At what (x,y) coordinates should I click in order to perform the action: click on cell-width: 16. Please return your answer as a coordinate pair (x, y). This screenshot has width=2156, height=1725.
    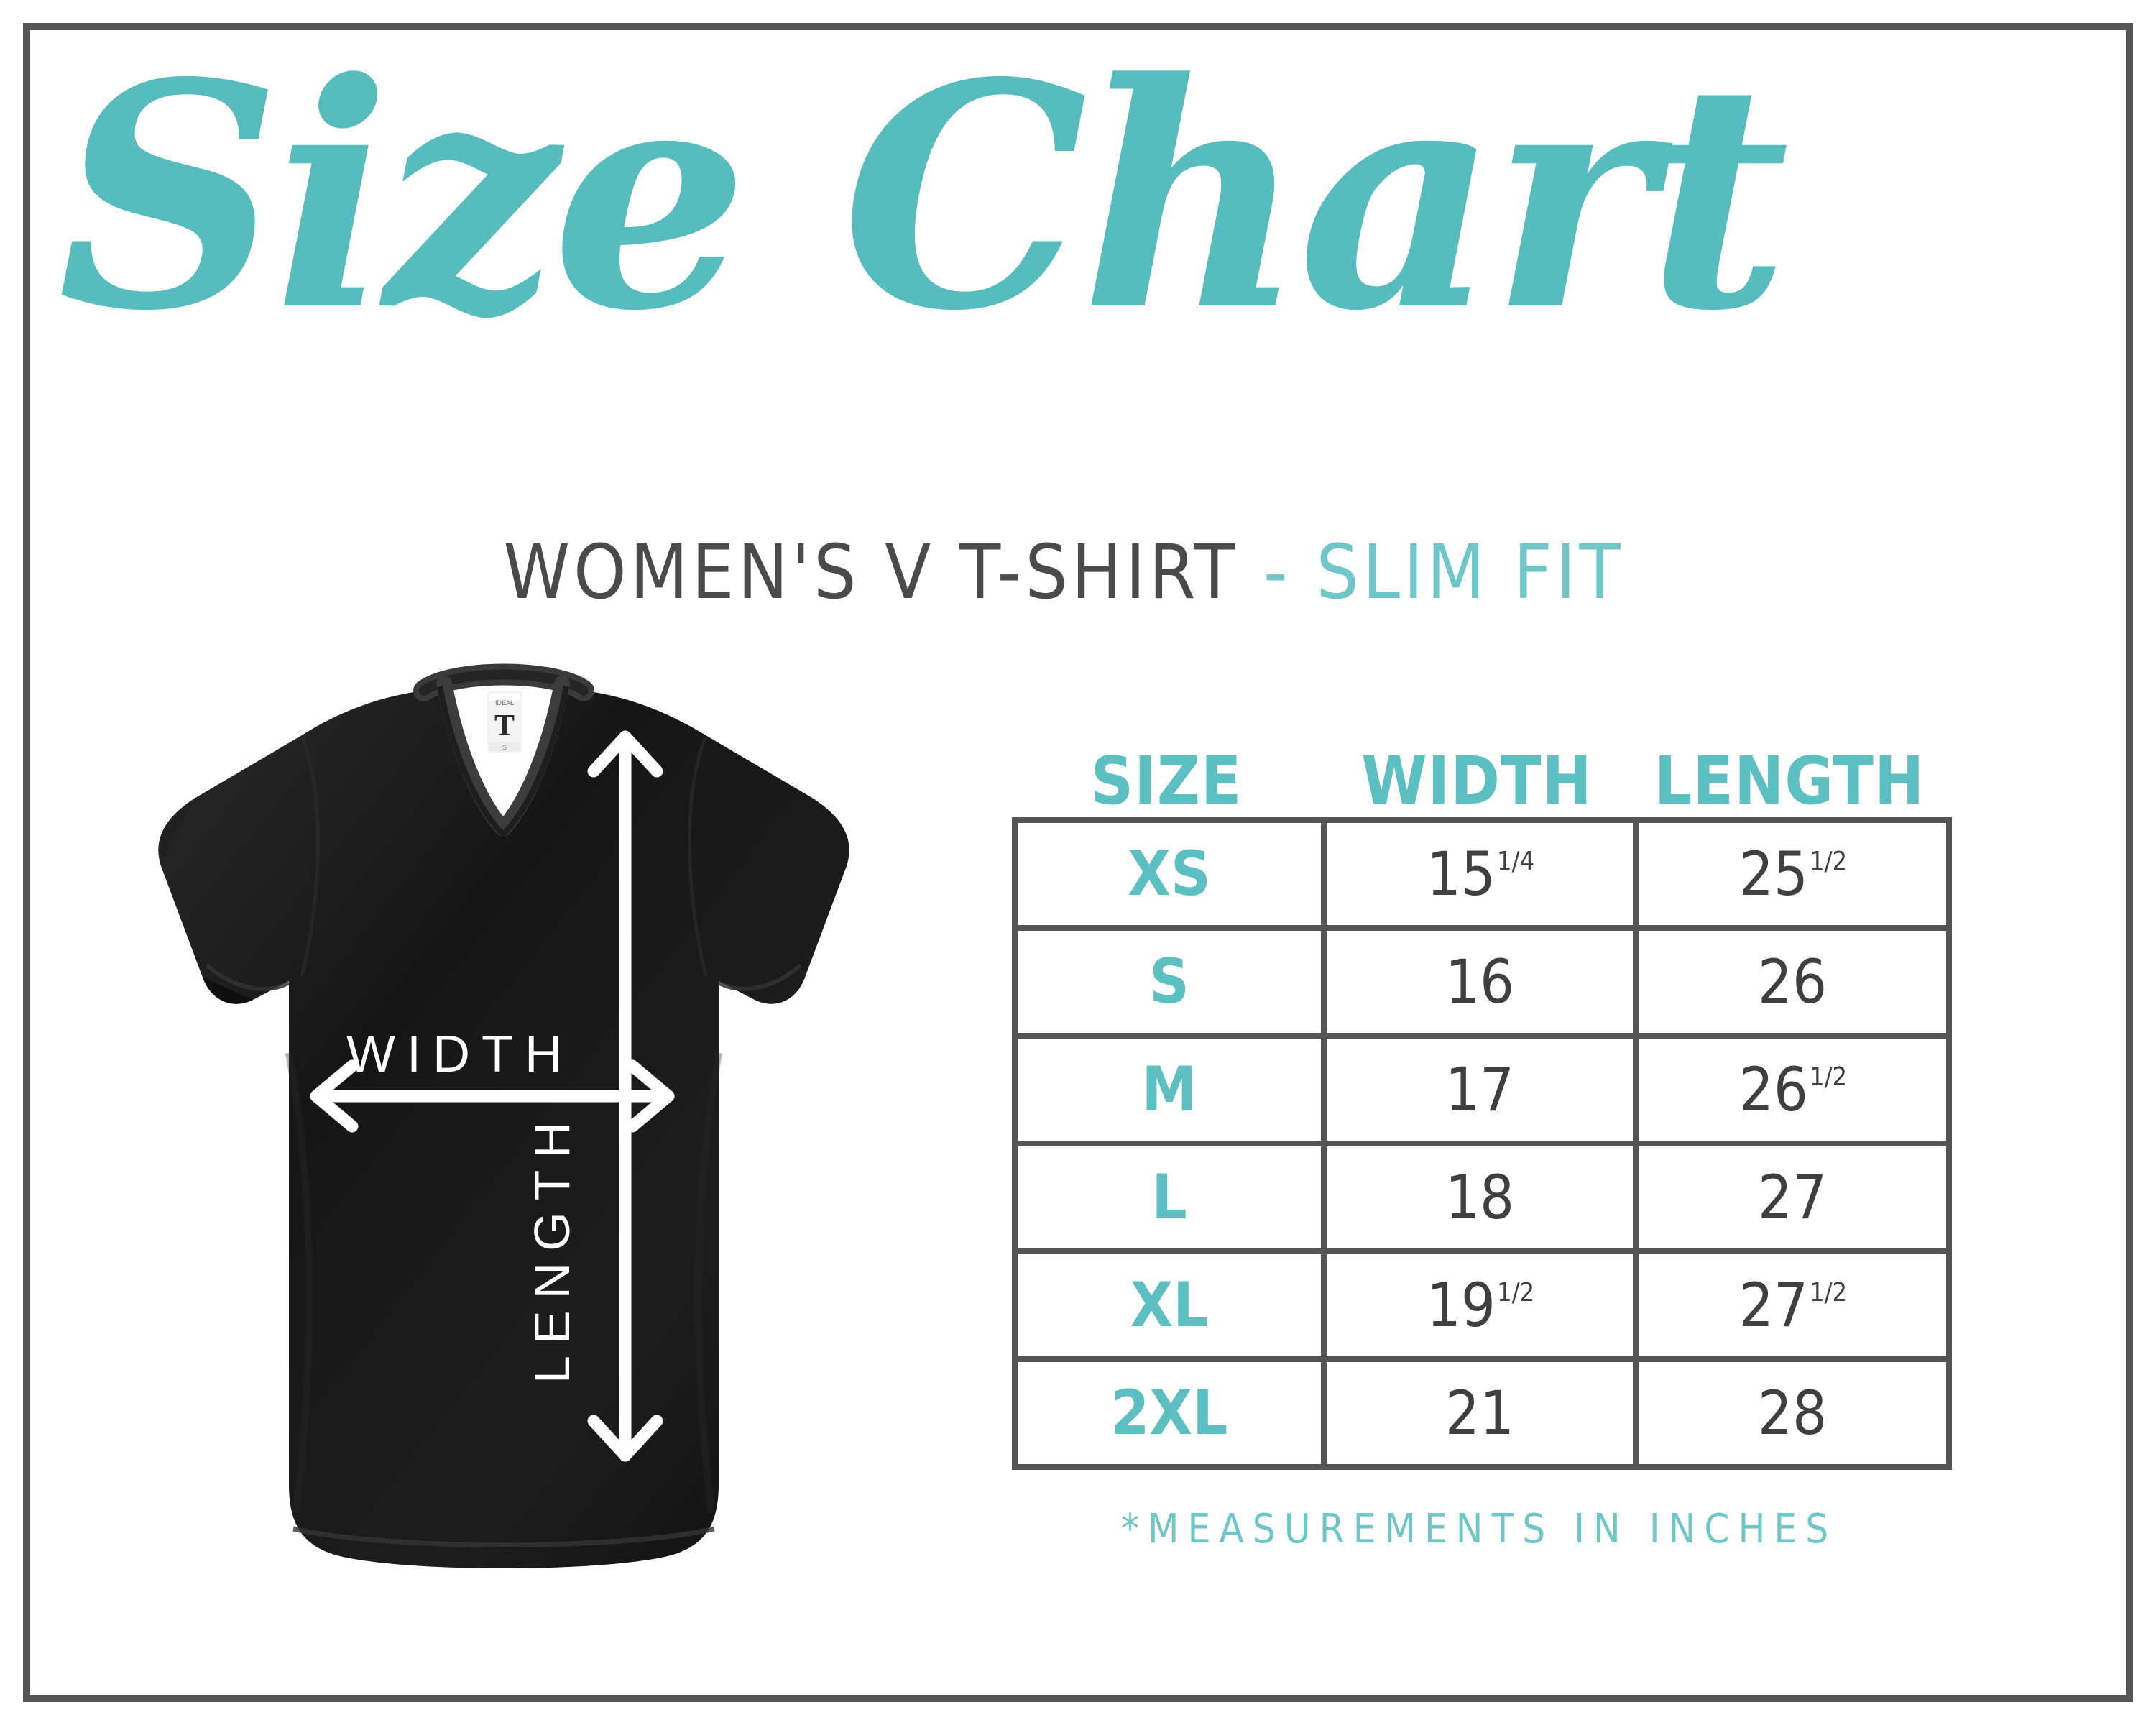
    Looking at the image, I should click on (1480, 982).